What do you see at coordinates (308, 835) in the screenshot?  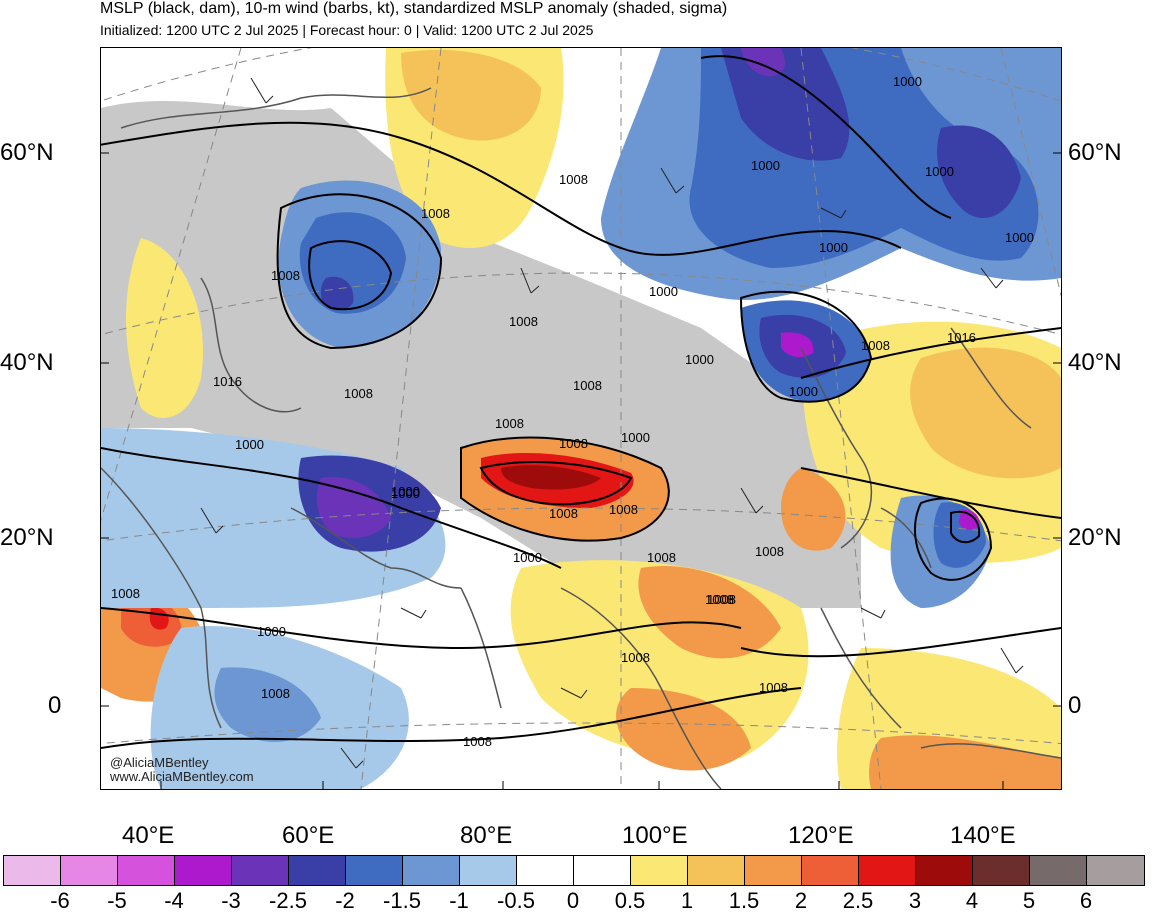 I see `lon-label: 60°E` at bounding box center [308, 835].